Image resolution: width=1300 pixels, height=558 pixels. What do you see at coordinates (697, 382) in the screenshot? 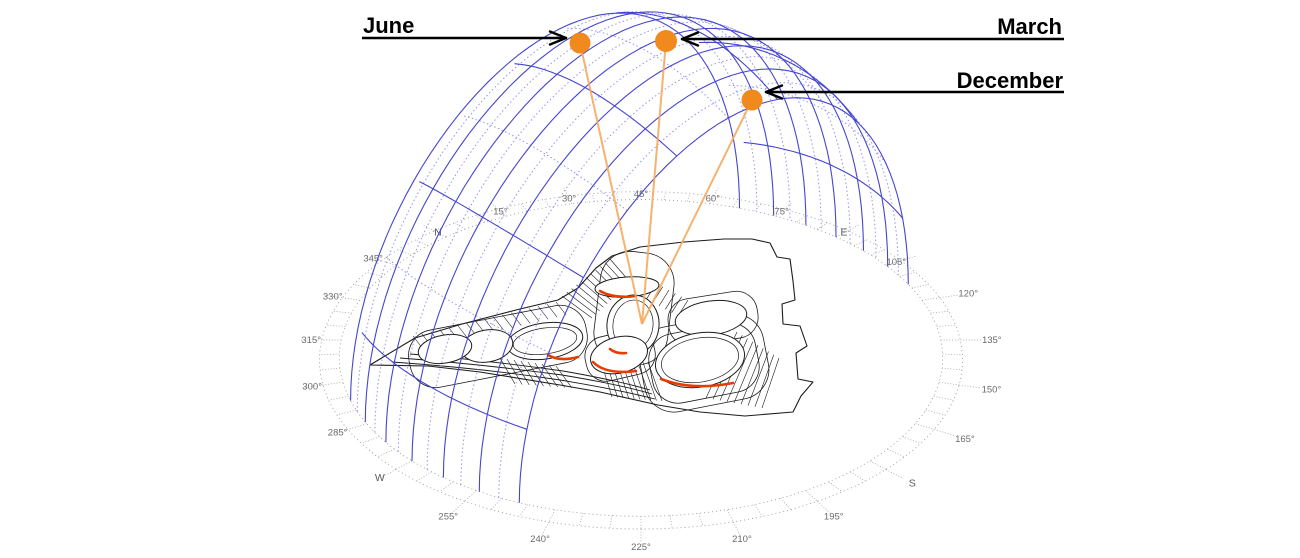
I see `plan-accent-red` at bounding box center [697, 382].